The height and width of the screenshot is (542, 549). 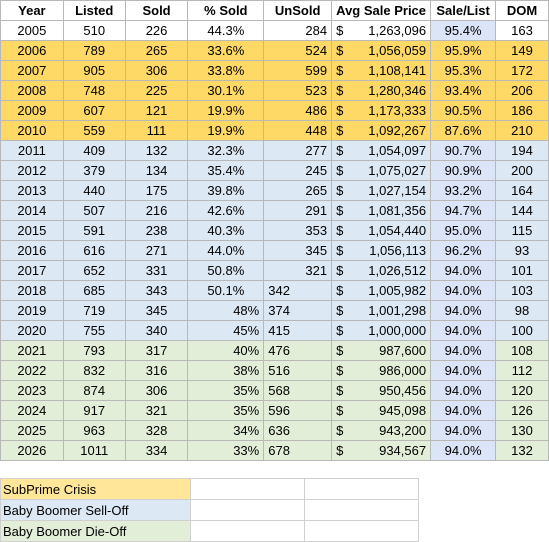 What do you see at coordinates (94, 310) in the screenshot?
I see `cell-listed: 719` at bounding box center [94, 310].